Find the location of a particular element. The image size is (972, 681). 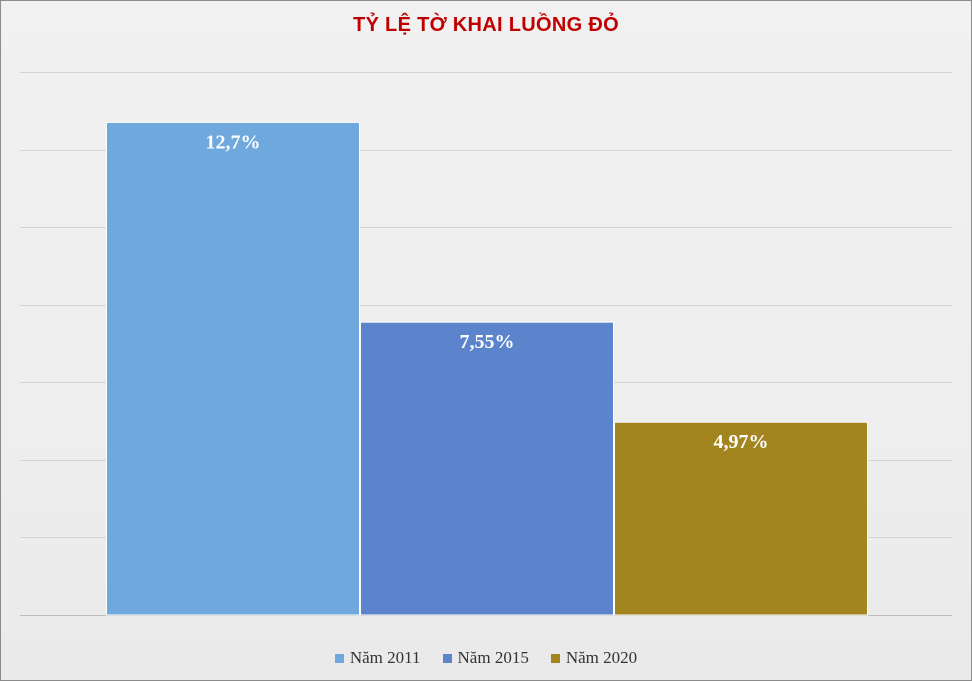

legend-item-2011: Năm 2011 is located at coordinates (377, 658).